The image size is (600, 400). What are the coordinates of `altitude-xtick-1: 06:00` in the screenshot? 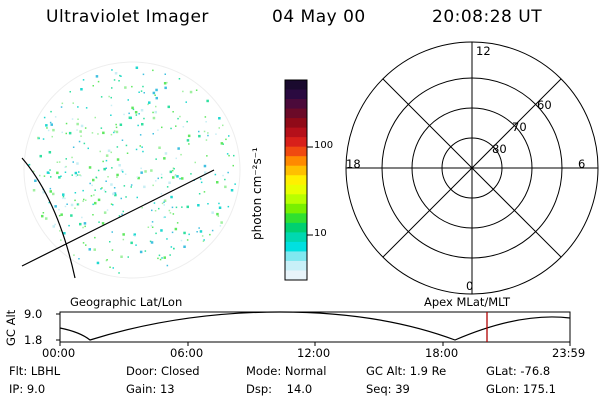 It's located at (187, 353).